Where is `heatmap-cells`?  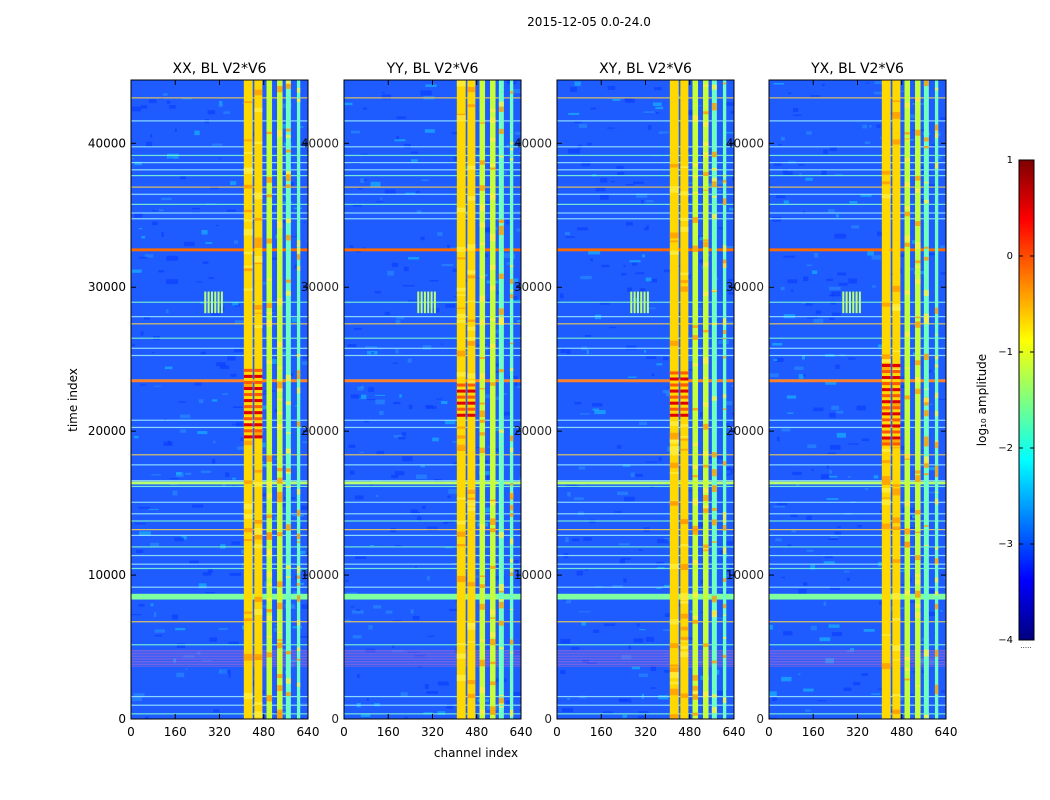 heatmap-cells is located at coordinates (645, 399).